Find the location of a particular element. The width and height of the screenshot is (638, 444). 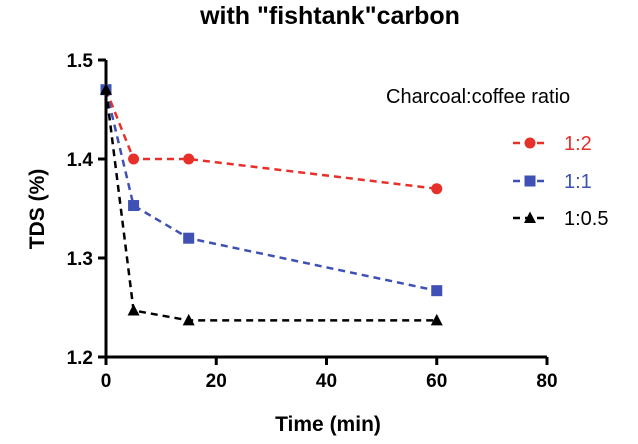

legend-item: 1:1 is located at coordinates (552, 182).